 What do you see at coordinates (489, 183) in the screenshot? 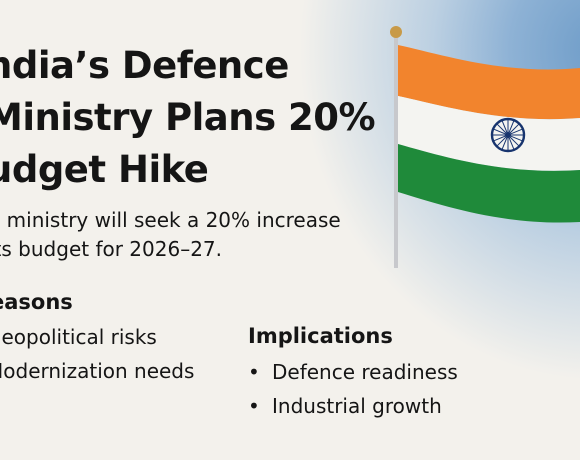
I see `flag-green-band` at bounding box center [489, 183].